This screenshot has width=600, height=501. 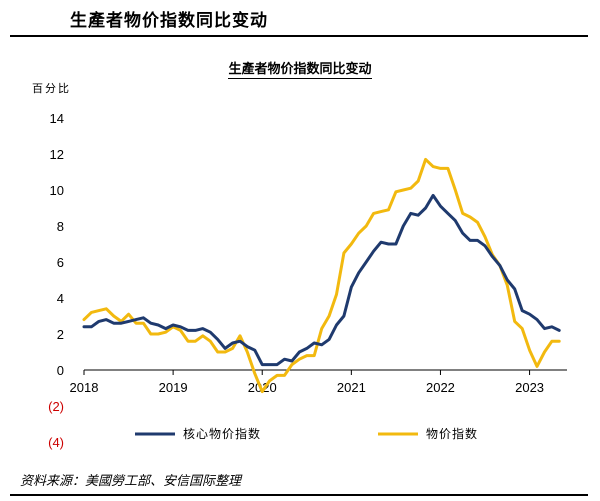 What do you see at coordinates (60, 226) in the screenshot?
I see `y-tick-label: 8` at bounding box center [60, 226].